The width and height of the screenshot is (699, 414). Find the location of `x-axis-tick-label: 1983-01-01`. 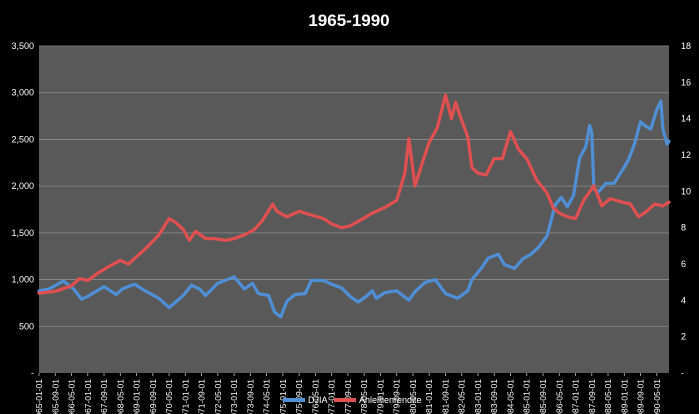

x-axis-tick-label: 1983-01-01 is located at coordinates (478, 396).